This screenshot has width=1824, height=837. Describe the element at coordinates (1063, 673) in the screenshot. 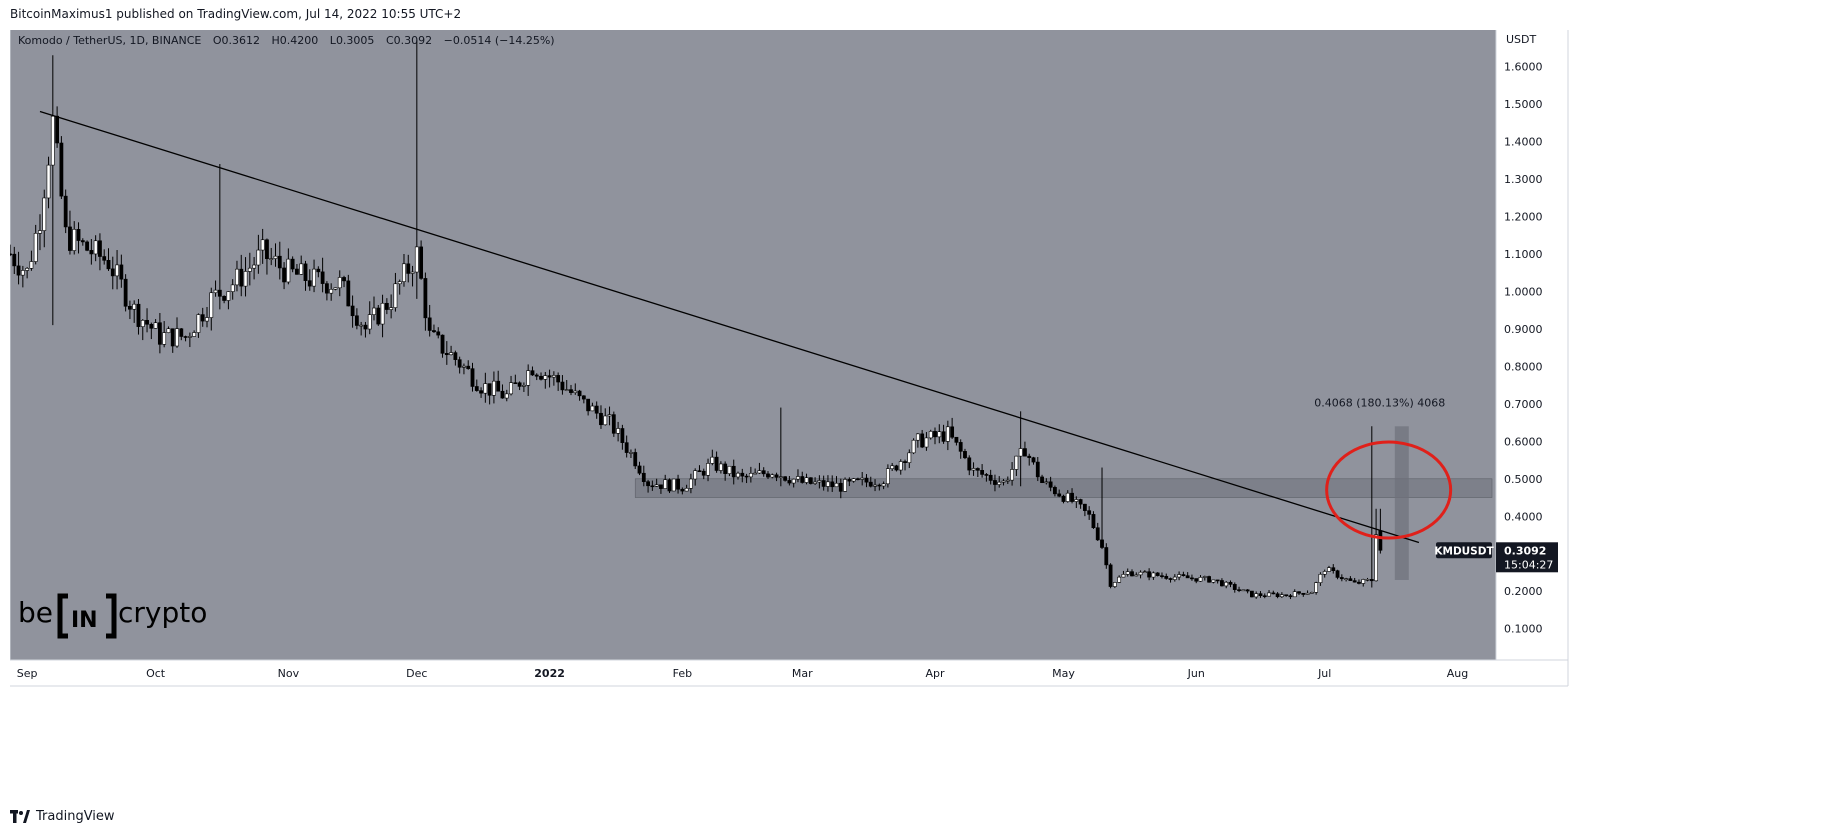

I see `time-tick-8: May` at that location.